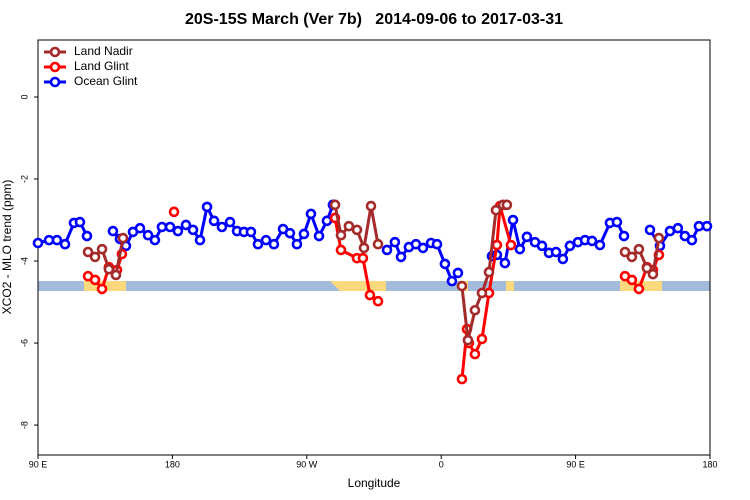 This screenshot has height=500, width=750. Describe the element at coordinates (374, 483) in the screenshot. I see `x-axis-label: Longitude` at that location.